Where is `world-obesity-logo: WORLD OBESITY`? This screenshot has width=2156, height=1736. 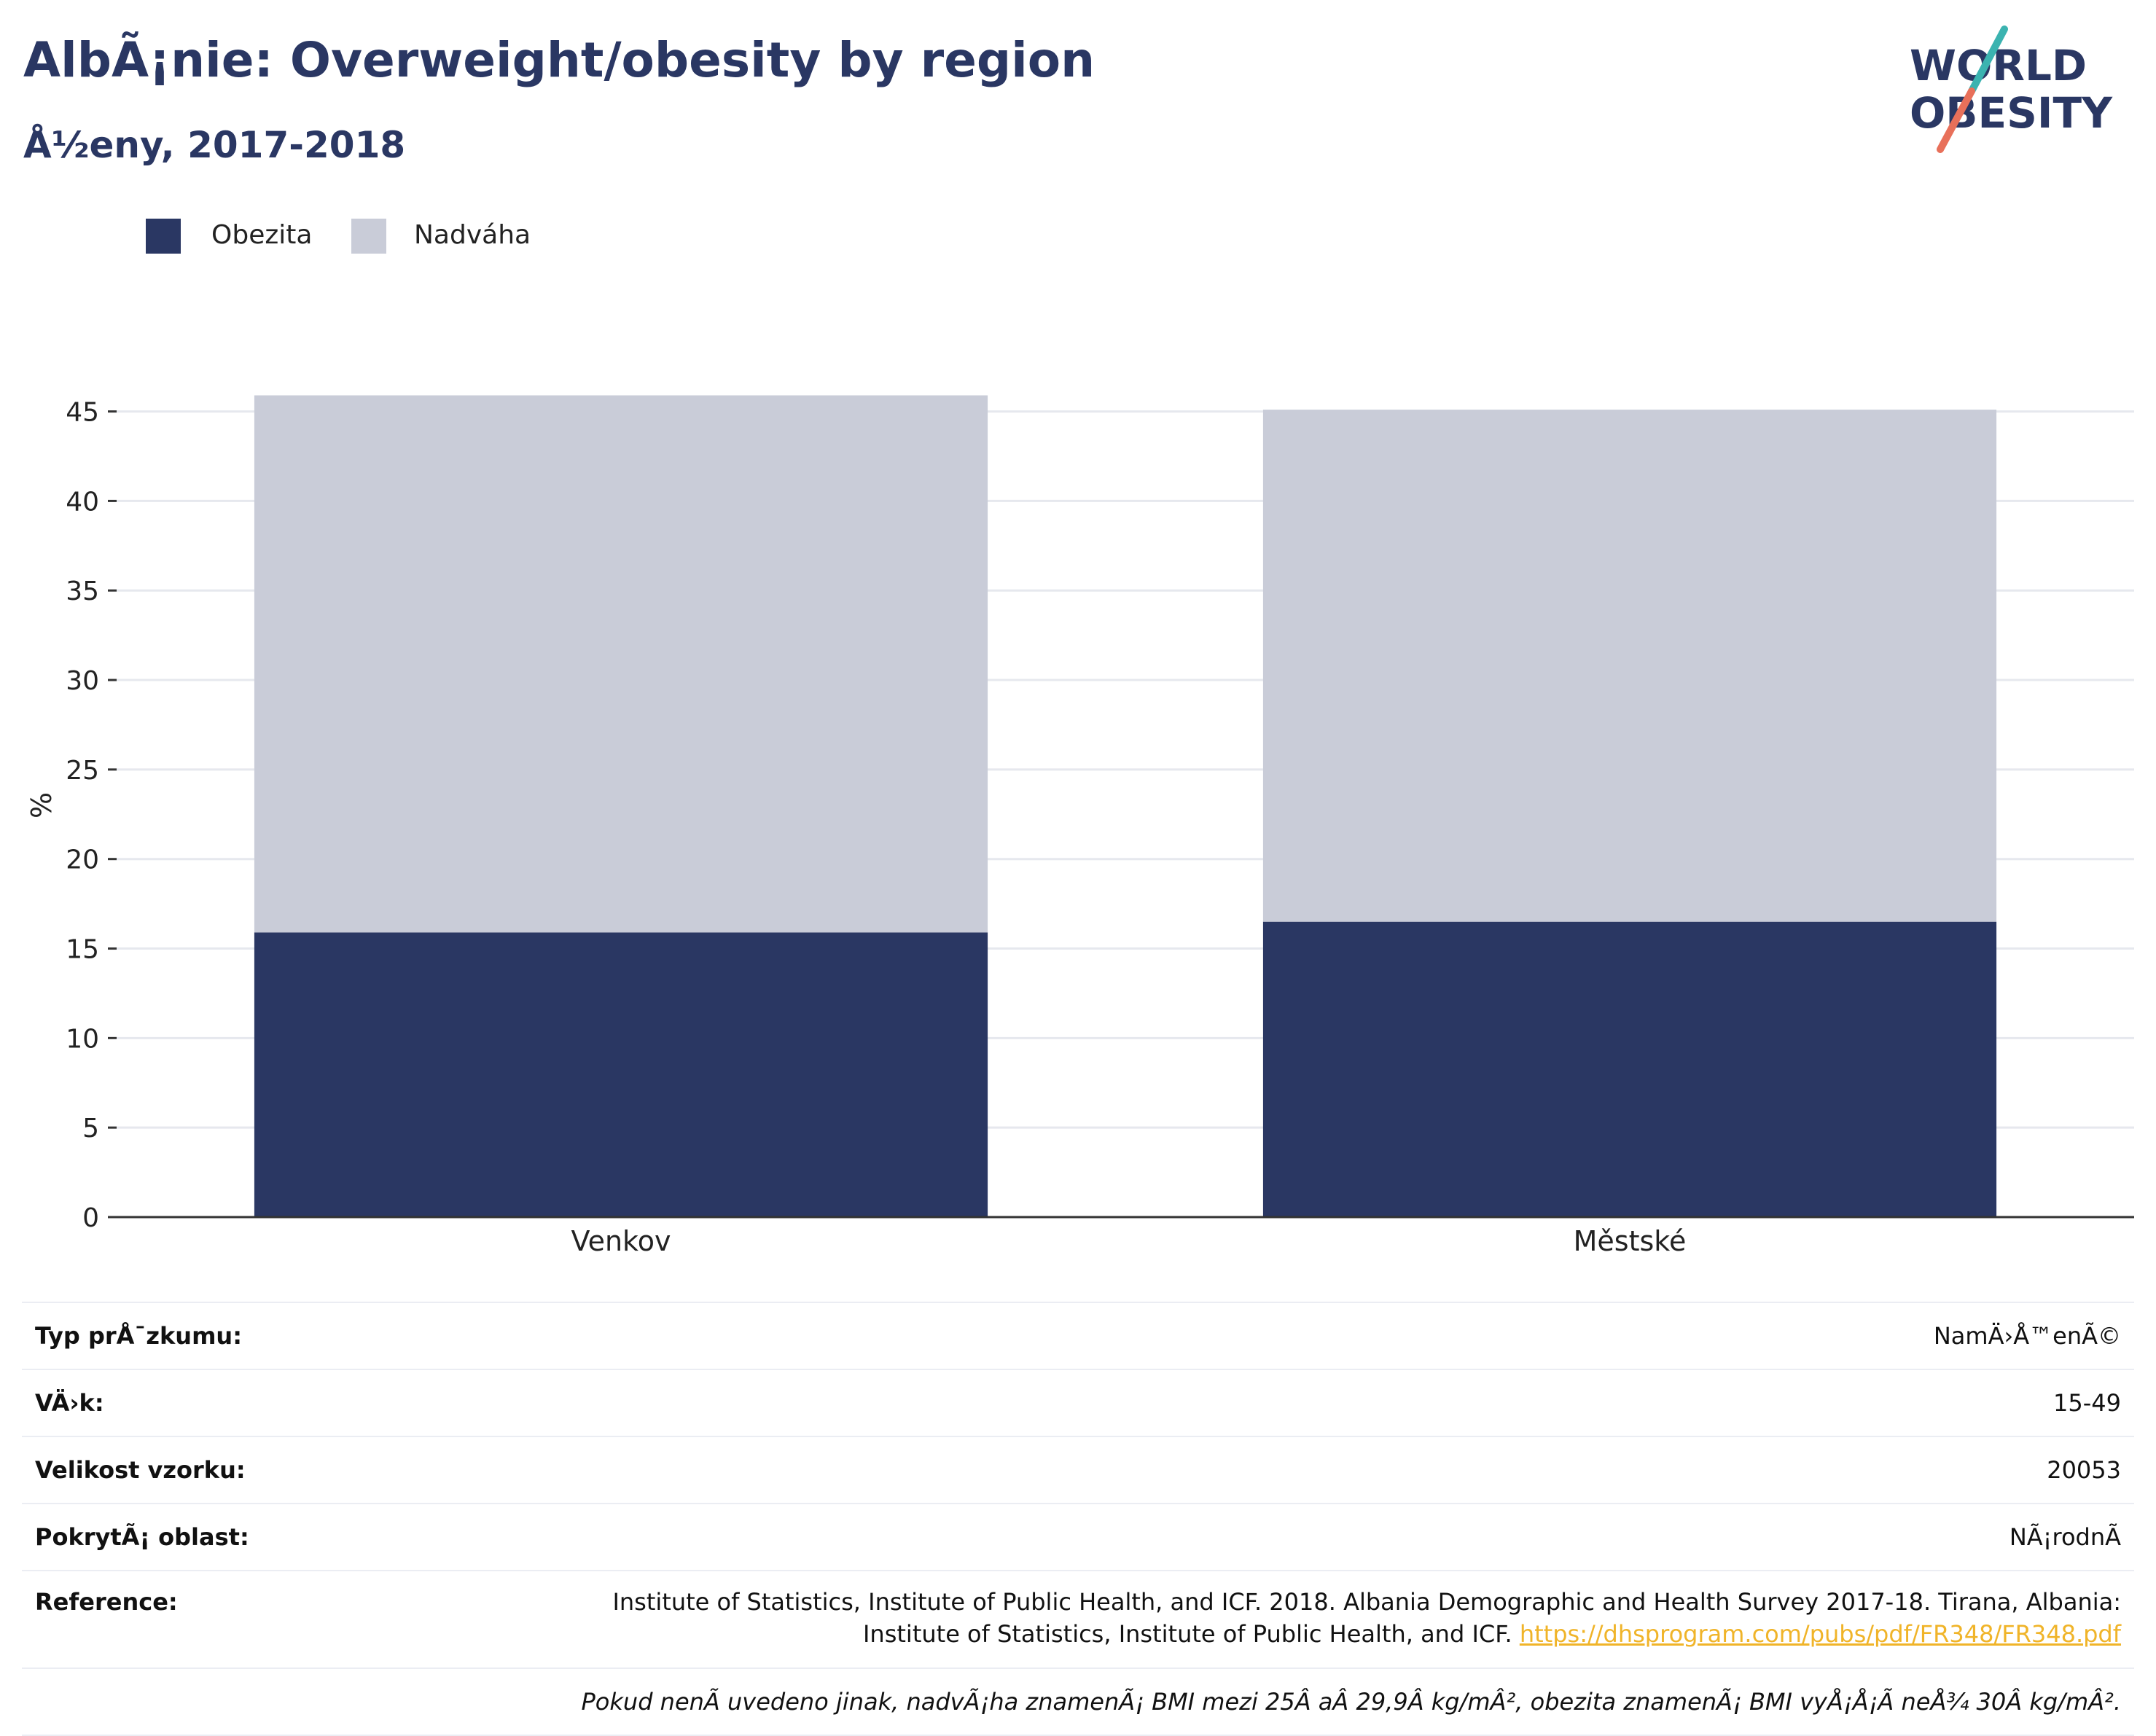
world-obesity-logo: WORLD OBESITY is located at coordinates (2012, 89).